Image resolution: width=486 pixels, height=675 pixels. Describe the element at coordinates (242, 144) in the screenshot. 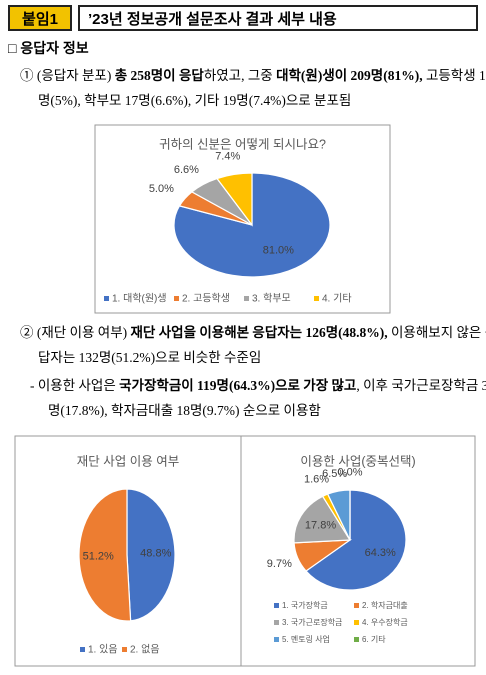

I see `chart-title: 귀하의 신분은 어떻게 되시나요?` at that location.